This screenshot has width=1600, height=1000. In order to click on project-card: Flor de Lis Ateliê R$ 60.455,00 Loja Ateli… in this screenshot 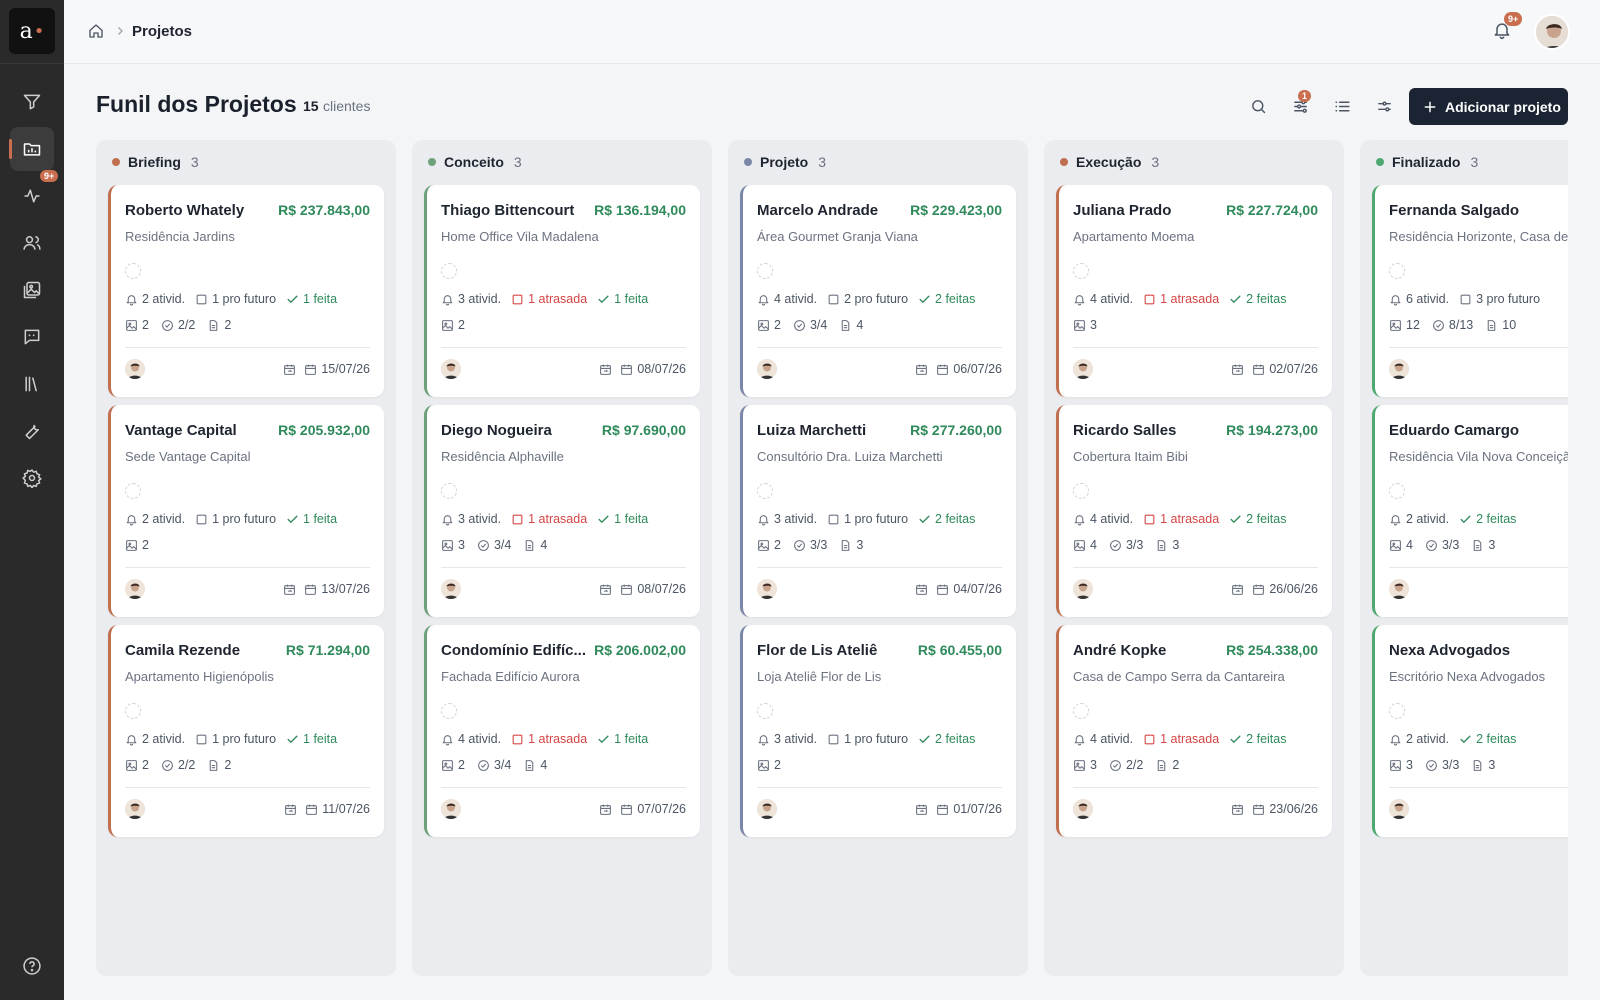, I will do `click(878, 731)`.